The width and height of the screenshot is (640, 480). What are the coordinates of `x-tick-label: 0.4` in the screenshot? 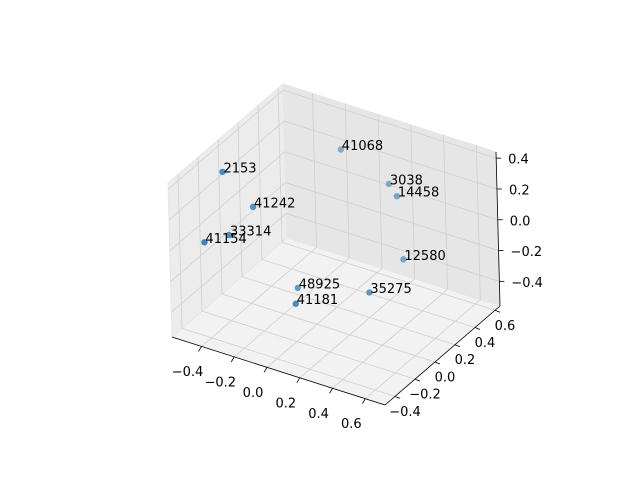 It's located at (318, 414).